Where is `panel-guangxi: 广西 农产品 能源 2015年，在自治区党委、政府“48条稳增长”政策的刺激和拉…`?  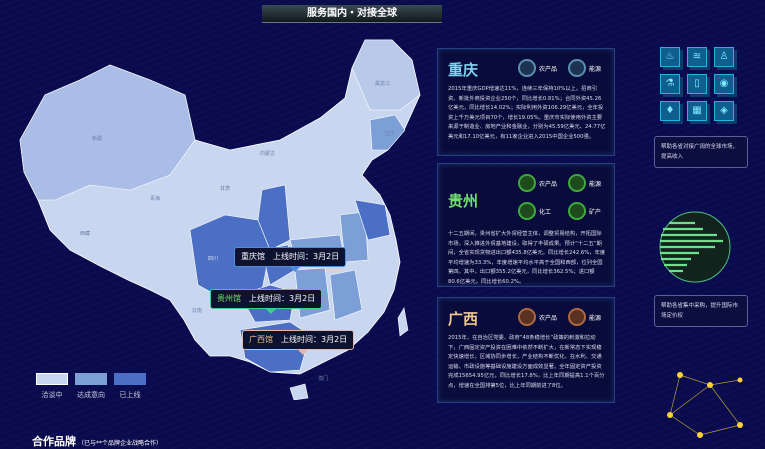
panel-guangxi: 广西 农产品 能源 2015年，在自治区党委、政府“48条稳增长”政策的刺激和拉… is located at coordinates (526, 350).